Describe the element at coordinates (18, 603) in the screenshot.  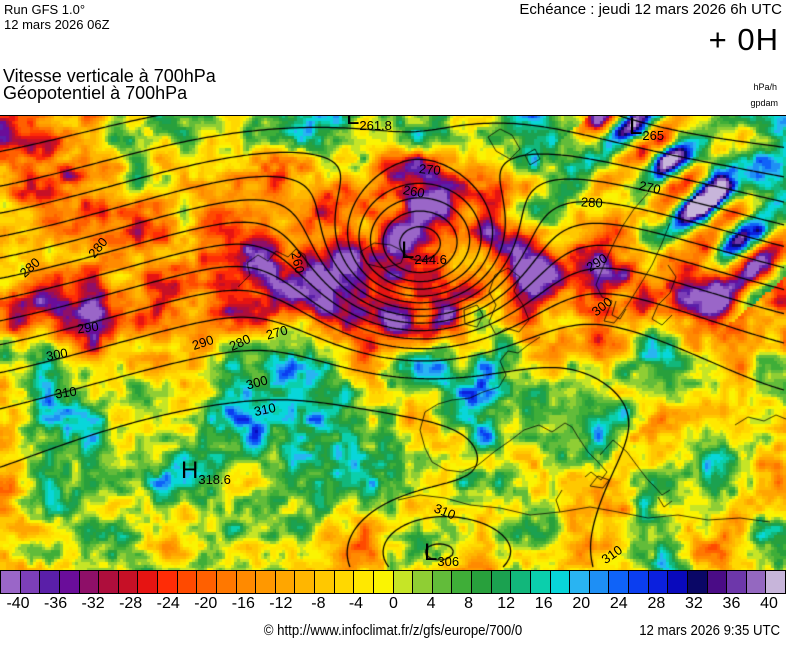
I see `colorbar-tick-label: -40` at that location.